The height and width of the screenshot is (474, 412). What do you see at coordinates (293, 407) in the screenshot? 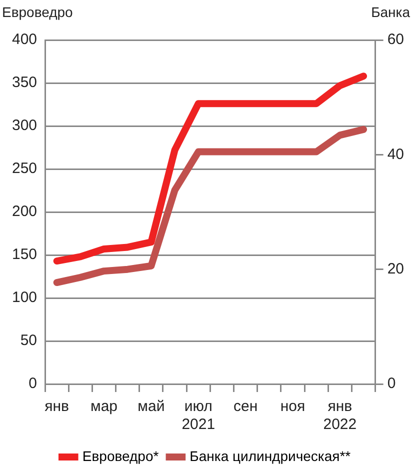
I see `x-tick-label: ноя` at bounding box center [293, 407].